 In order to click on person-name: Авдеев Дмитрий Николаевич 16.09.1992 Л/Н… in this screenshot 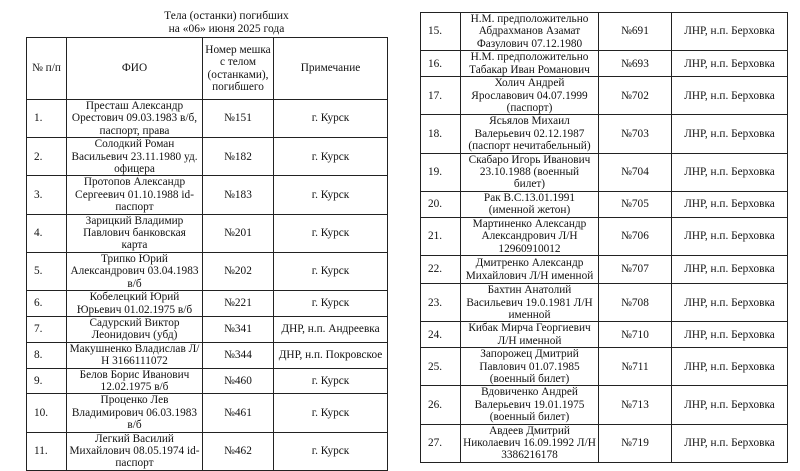, I will do `click(529, 443)`.